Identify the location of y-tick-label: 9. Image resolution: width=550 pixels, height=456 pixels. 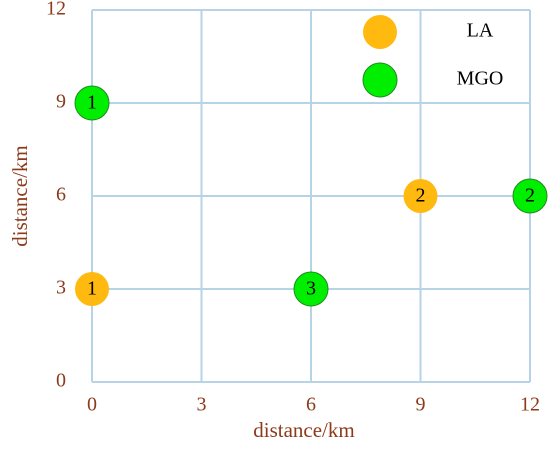
(61, 102).